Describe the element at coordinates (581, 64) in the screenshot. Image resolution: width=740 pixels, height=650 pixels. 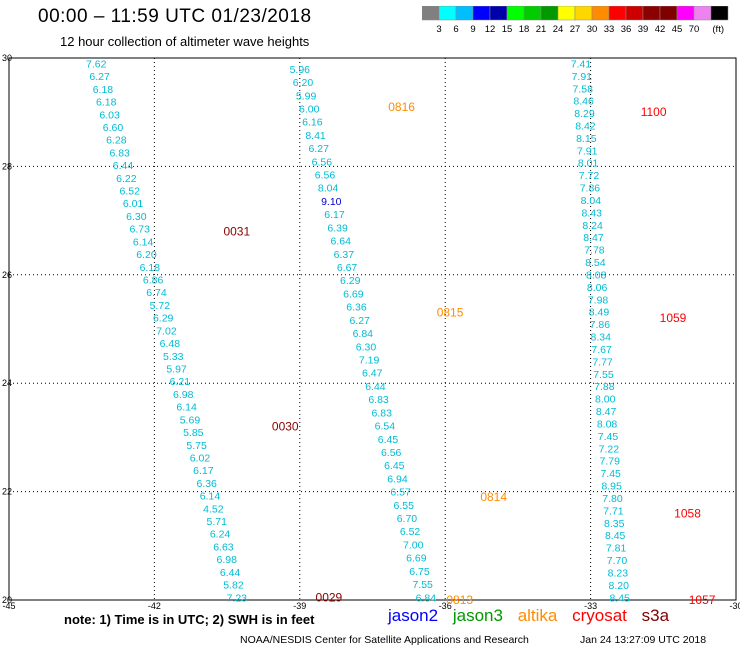
I see `wave-height-value: 7.41` at that location.